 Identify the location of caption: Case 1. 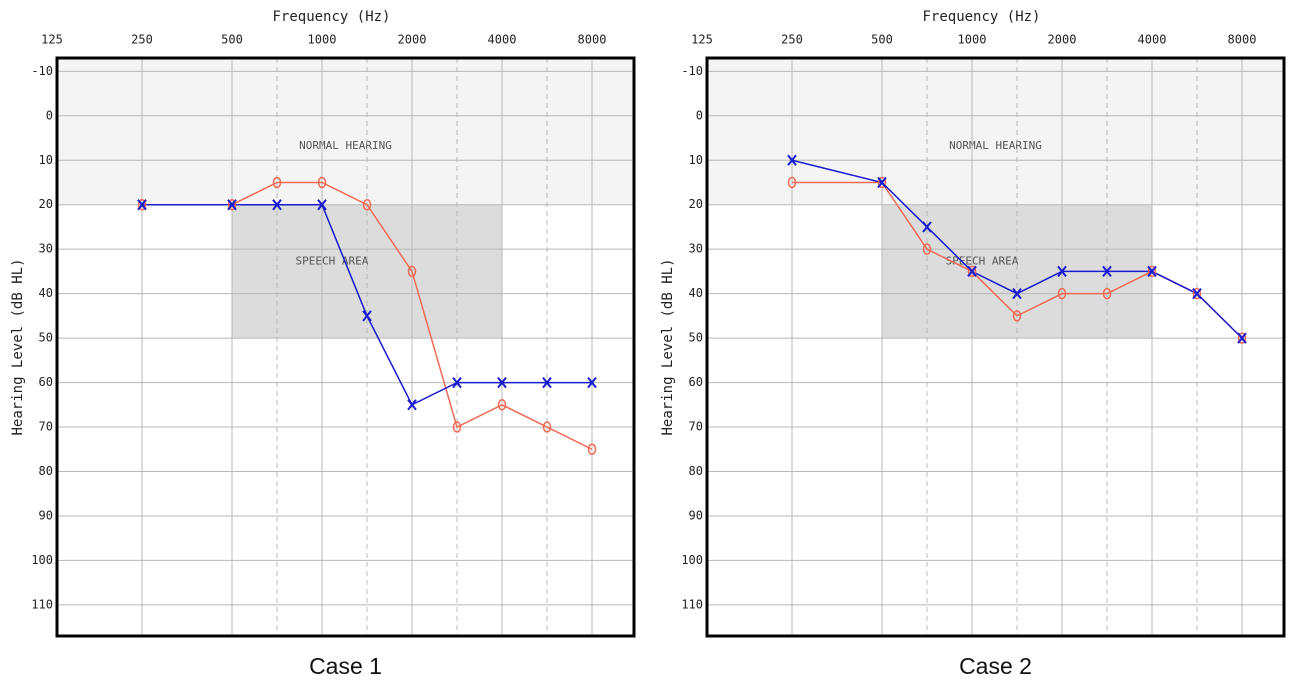
(345, 666).